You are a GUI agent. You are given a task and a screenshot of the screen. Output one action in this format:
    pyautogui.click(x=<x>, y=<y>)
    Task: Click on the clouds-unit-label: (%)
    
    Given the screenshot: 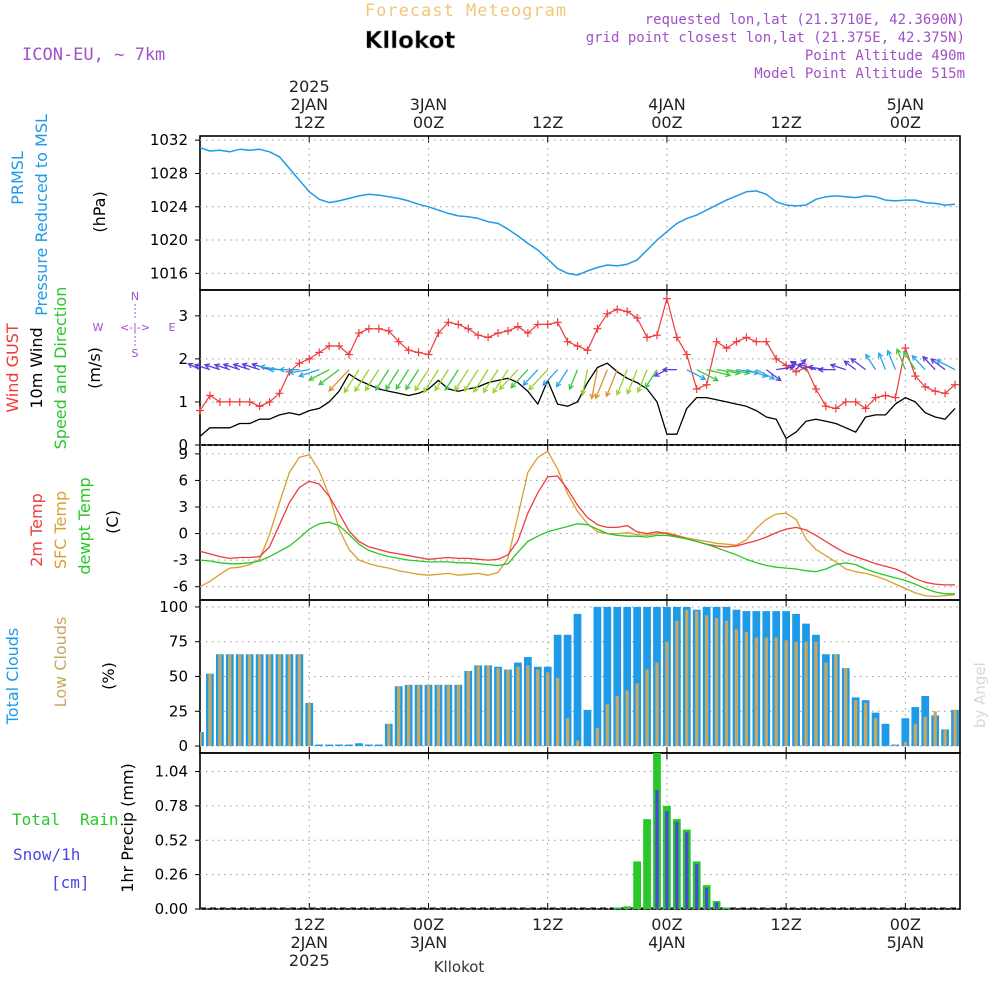 What is the action you would take?
    pyautogui.click(x=108, y=676)
    